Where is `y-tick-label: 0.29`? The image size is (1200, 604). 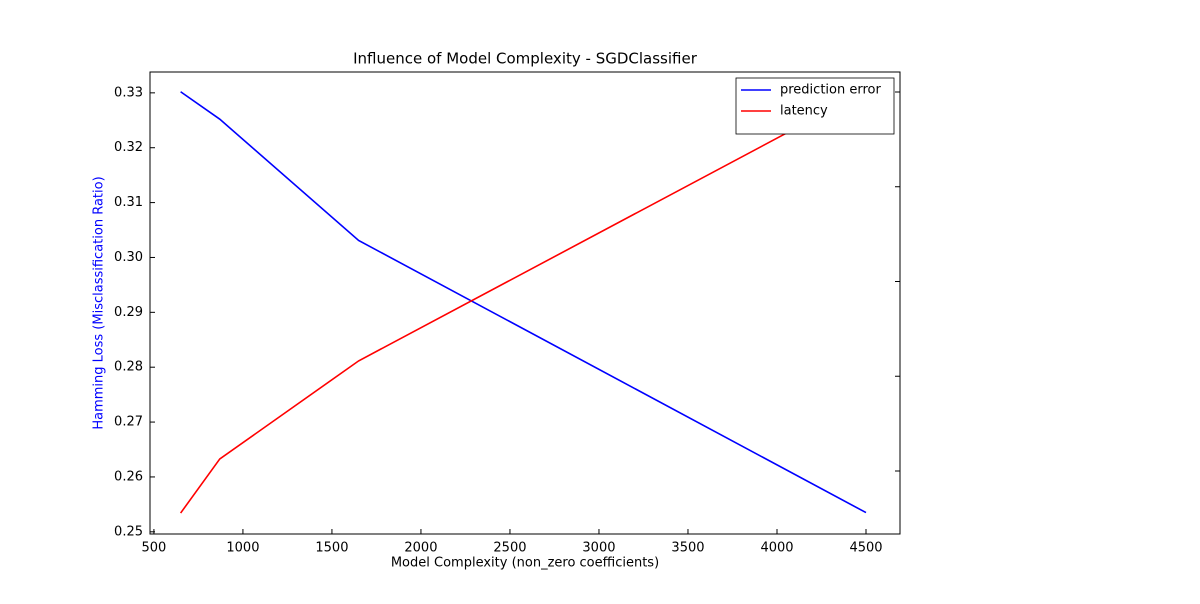 y-tick-label: 0.29 is located at coordinates (128, 312).